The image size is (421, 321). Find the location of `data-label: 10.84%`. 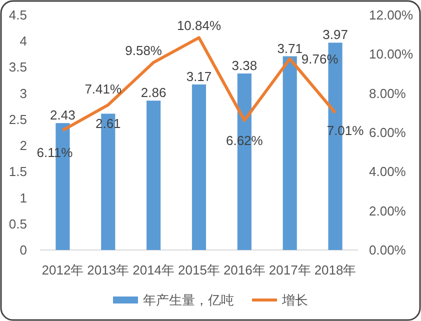

data-label: 10.84% is located at coordinates (199, 26).